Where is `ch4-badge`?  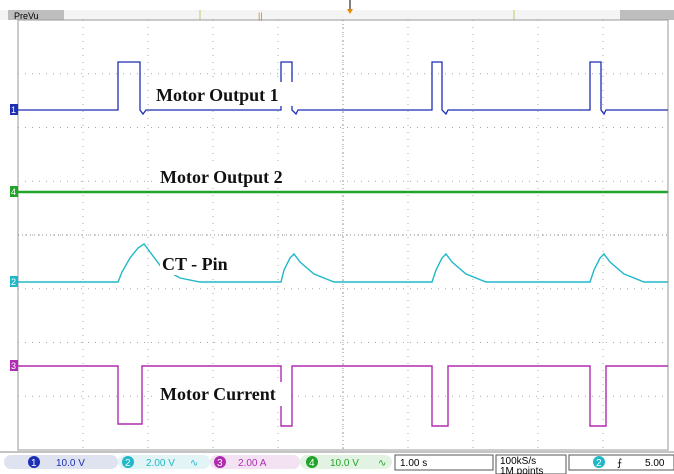 ch4-badge is located at coordinates (312, 462).